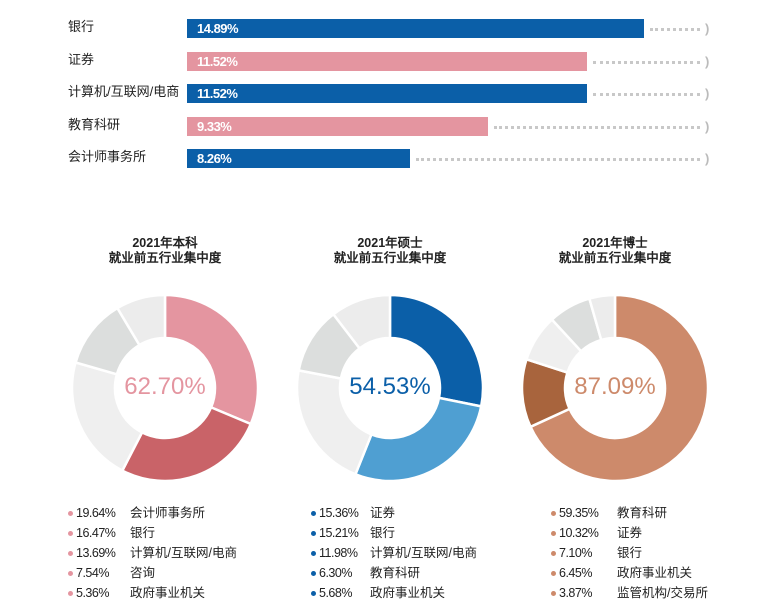 Image resolution: width=765 pixels, height=611 pixels. I want to click on legend-category: 咨询, so click(143, 573).